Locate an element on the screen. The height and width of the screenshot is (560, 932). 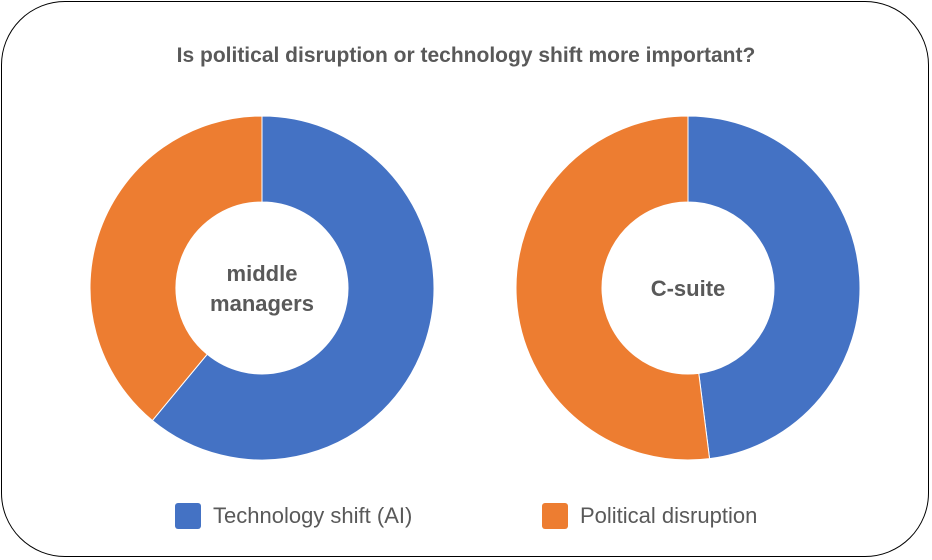
donut-center-label: managers is located at coordinates (262, 303).